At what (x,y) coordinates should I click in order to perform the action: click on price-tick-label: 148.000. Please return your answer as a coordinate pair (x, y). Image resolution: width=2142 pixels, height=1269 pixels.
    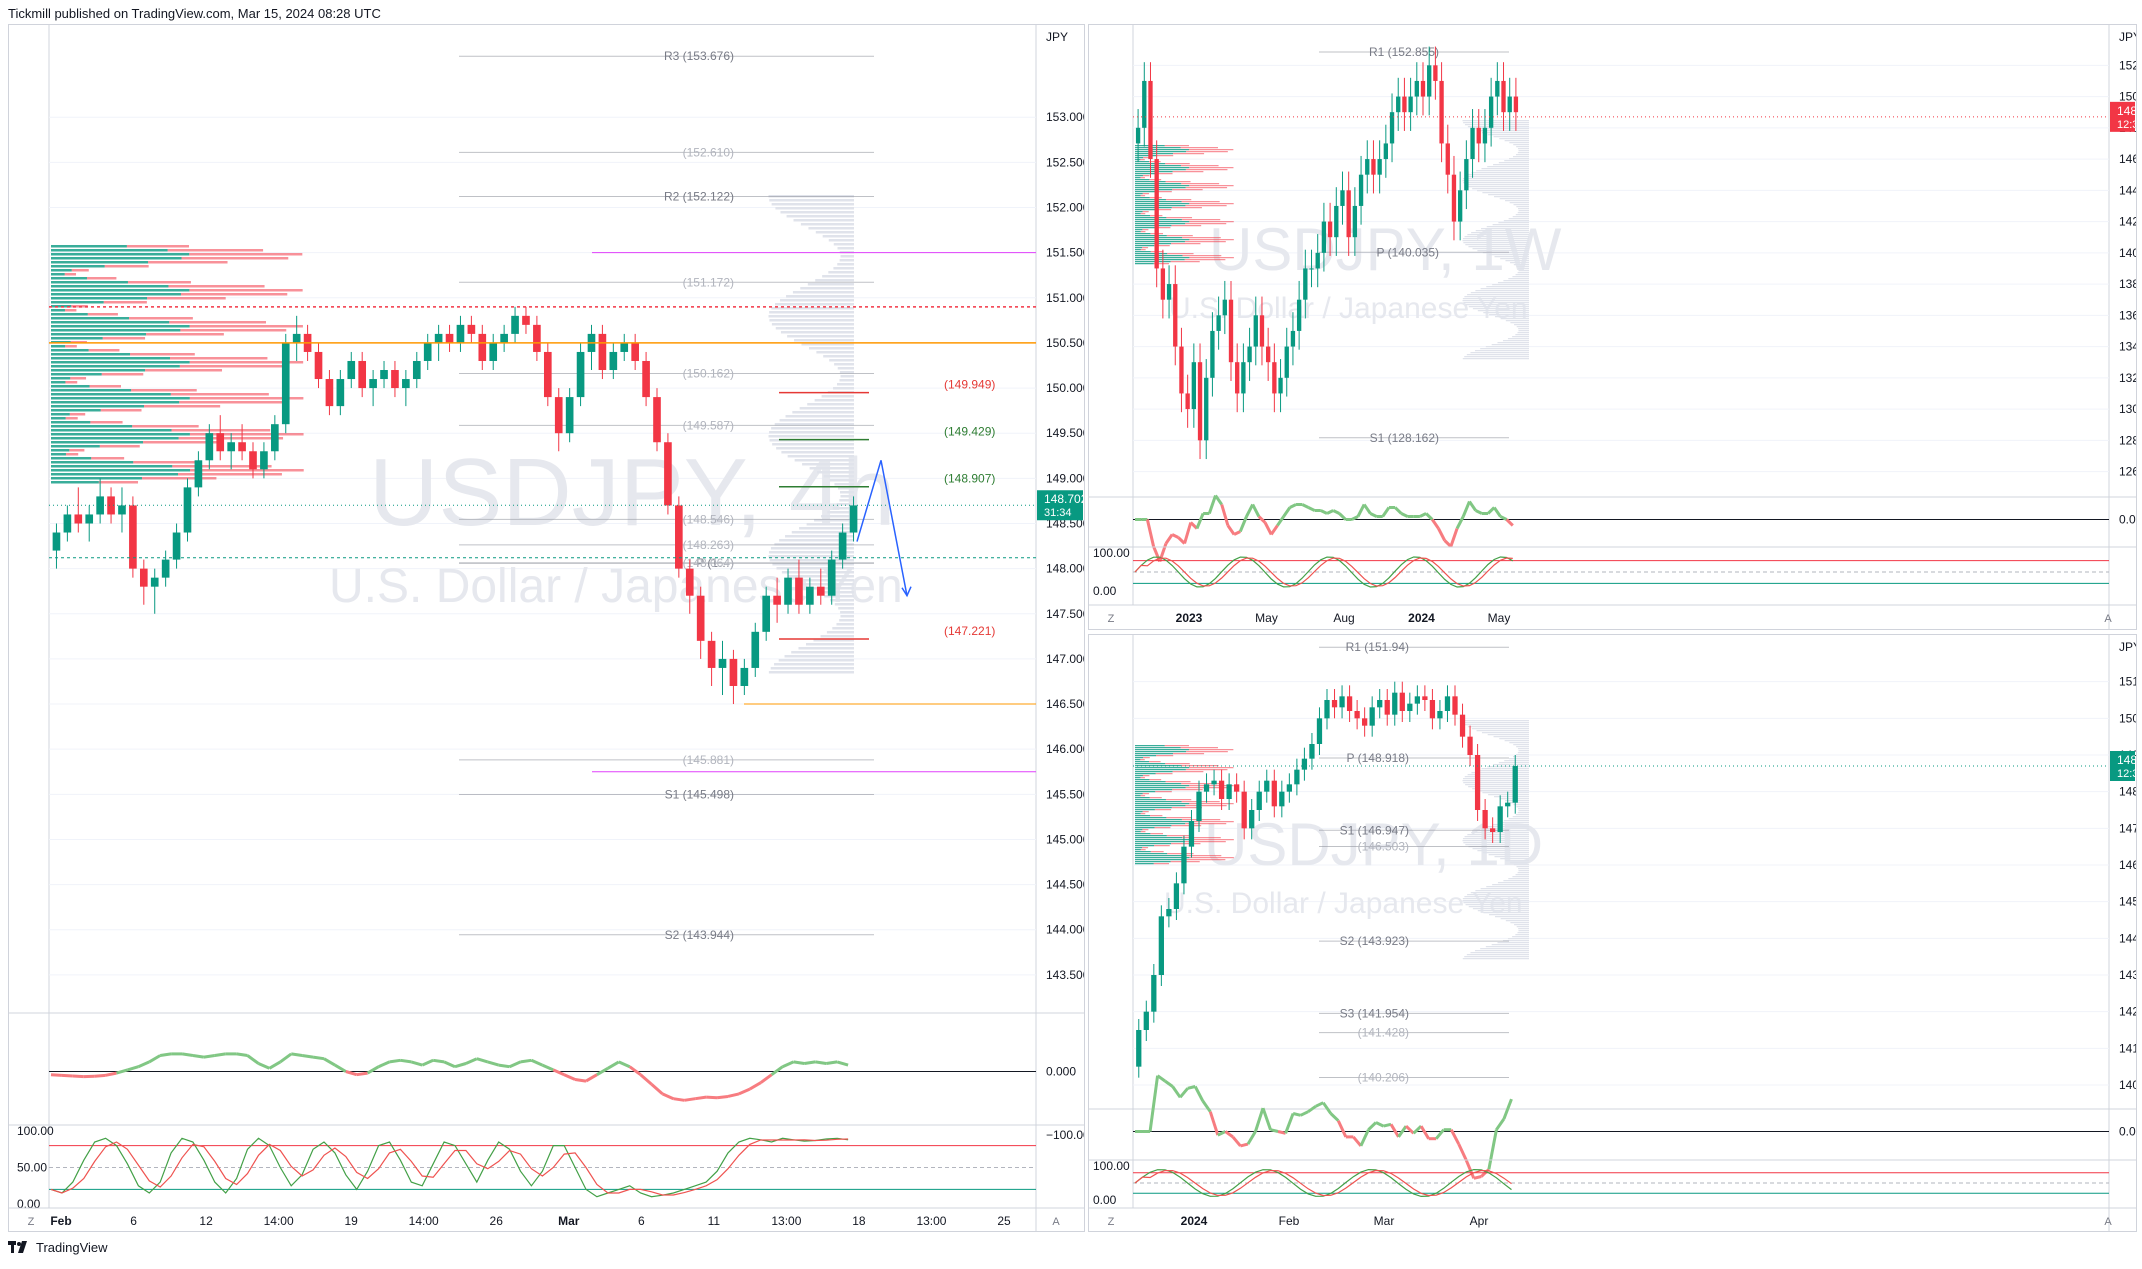
    Looking at the image, I should click on (1065, 569).